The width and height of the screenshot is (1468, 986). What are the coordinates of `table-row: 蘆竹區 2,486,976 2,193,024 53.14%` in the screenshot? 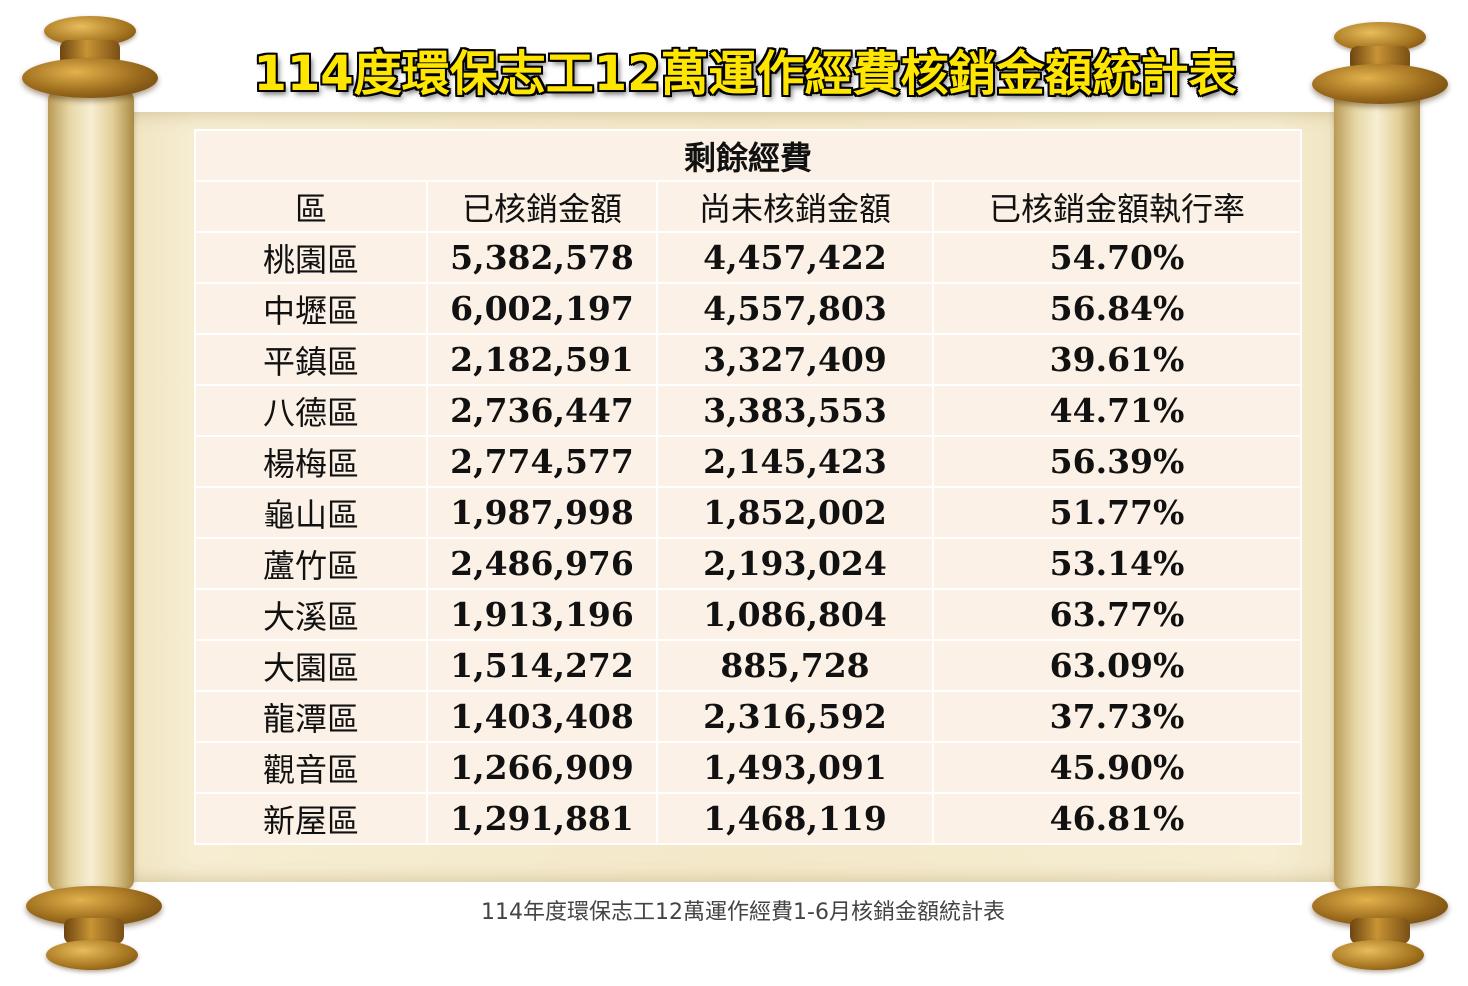 It's located at (748, 563).